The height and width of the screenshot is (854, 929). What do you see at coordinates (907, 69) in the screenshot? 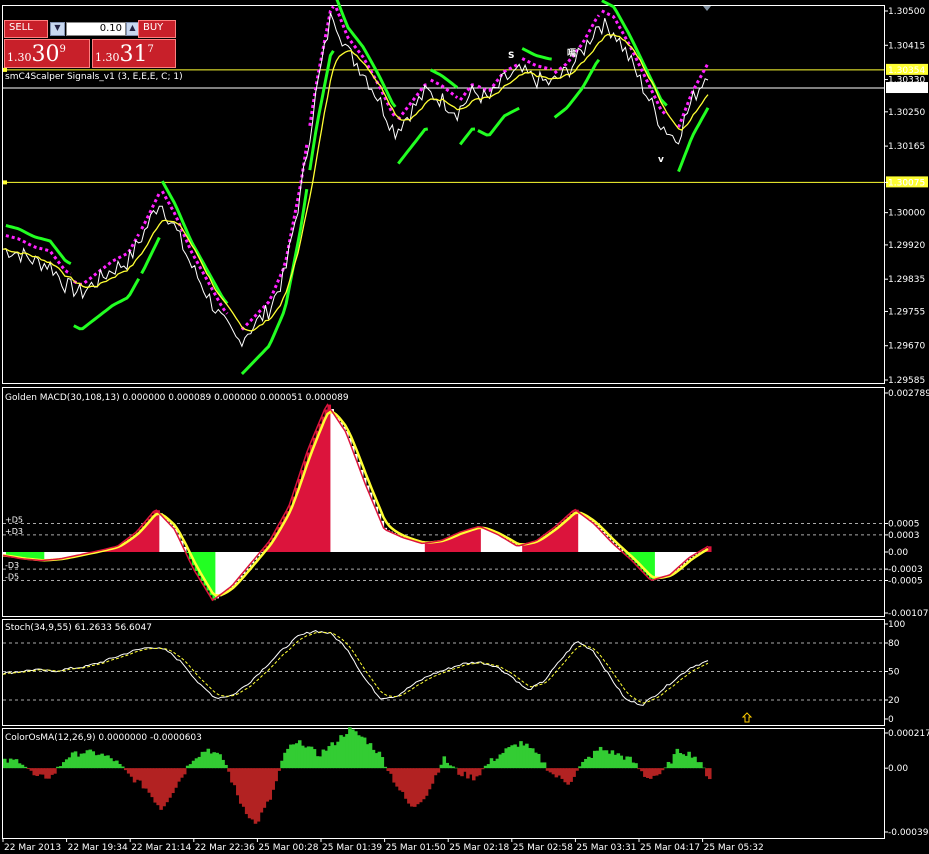
I see `price-label-bg` at bounding box center [907, 69].